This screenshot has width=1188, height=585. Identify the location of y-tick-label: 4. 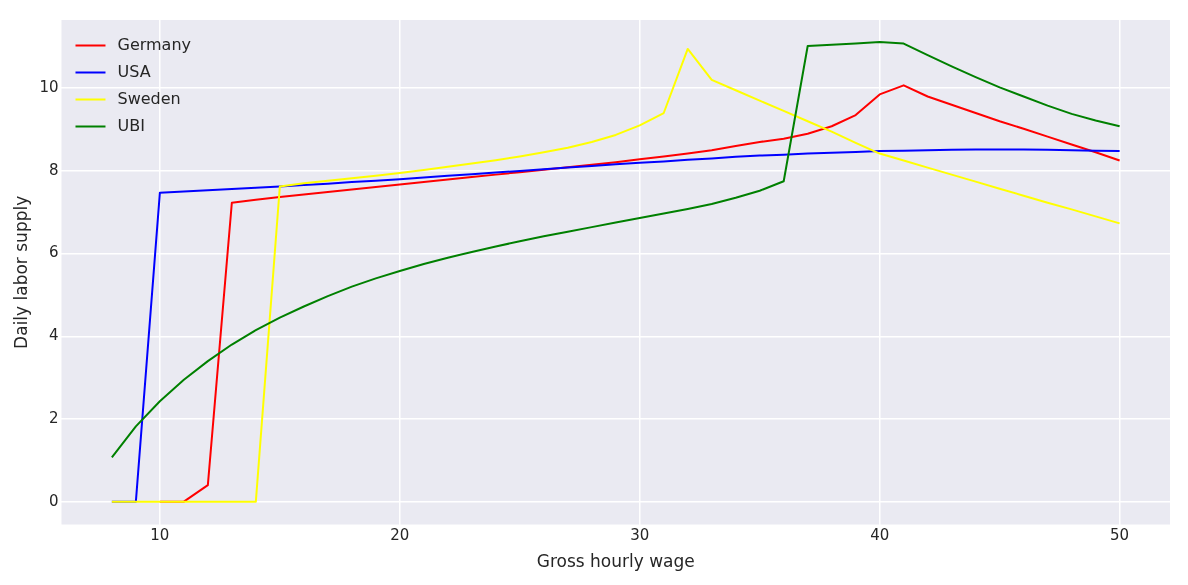
(53, 335).